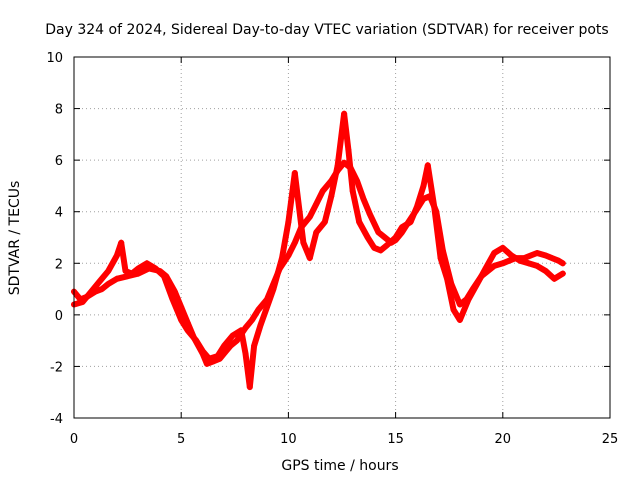  Describe the element at coordinates (54, 58) in the screenshot. I see `y-tick-label: 10` at that location.